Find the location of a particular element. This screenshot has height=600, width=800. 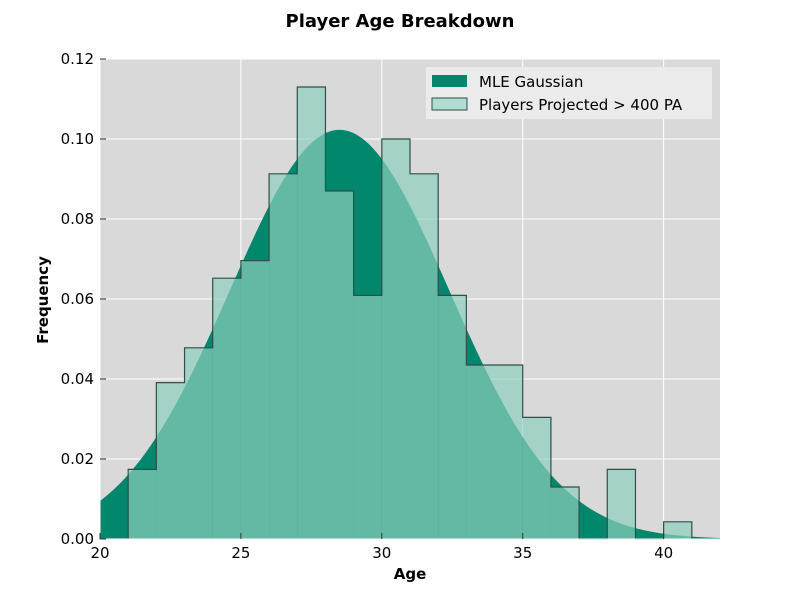

legend-swatch-histogram is located at coordinates (449, 104).